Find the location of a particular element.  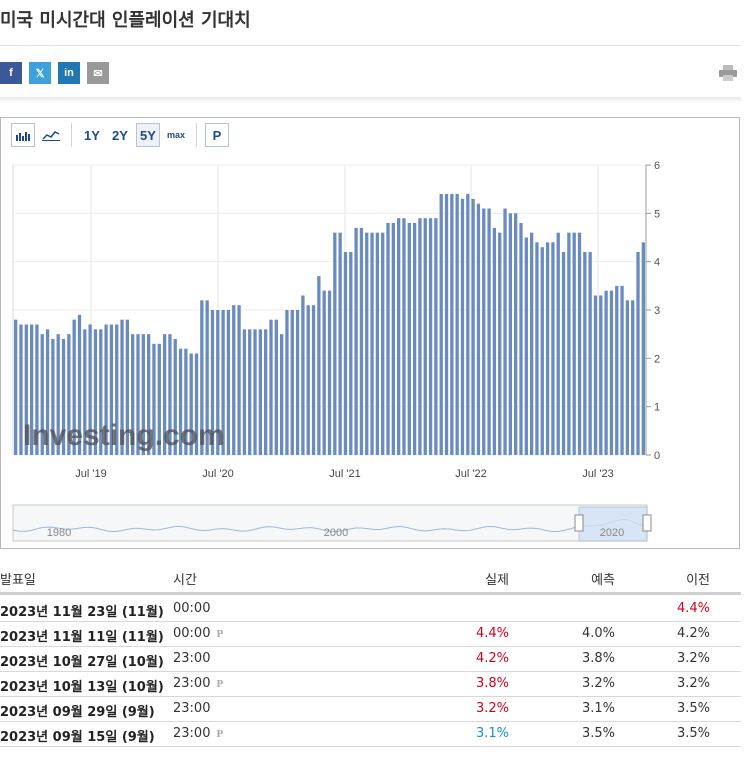

navigator-label: 2000 is located at coordinates (336, 533).